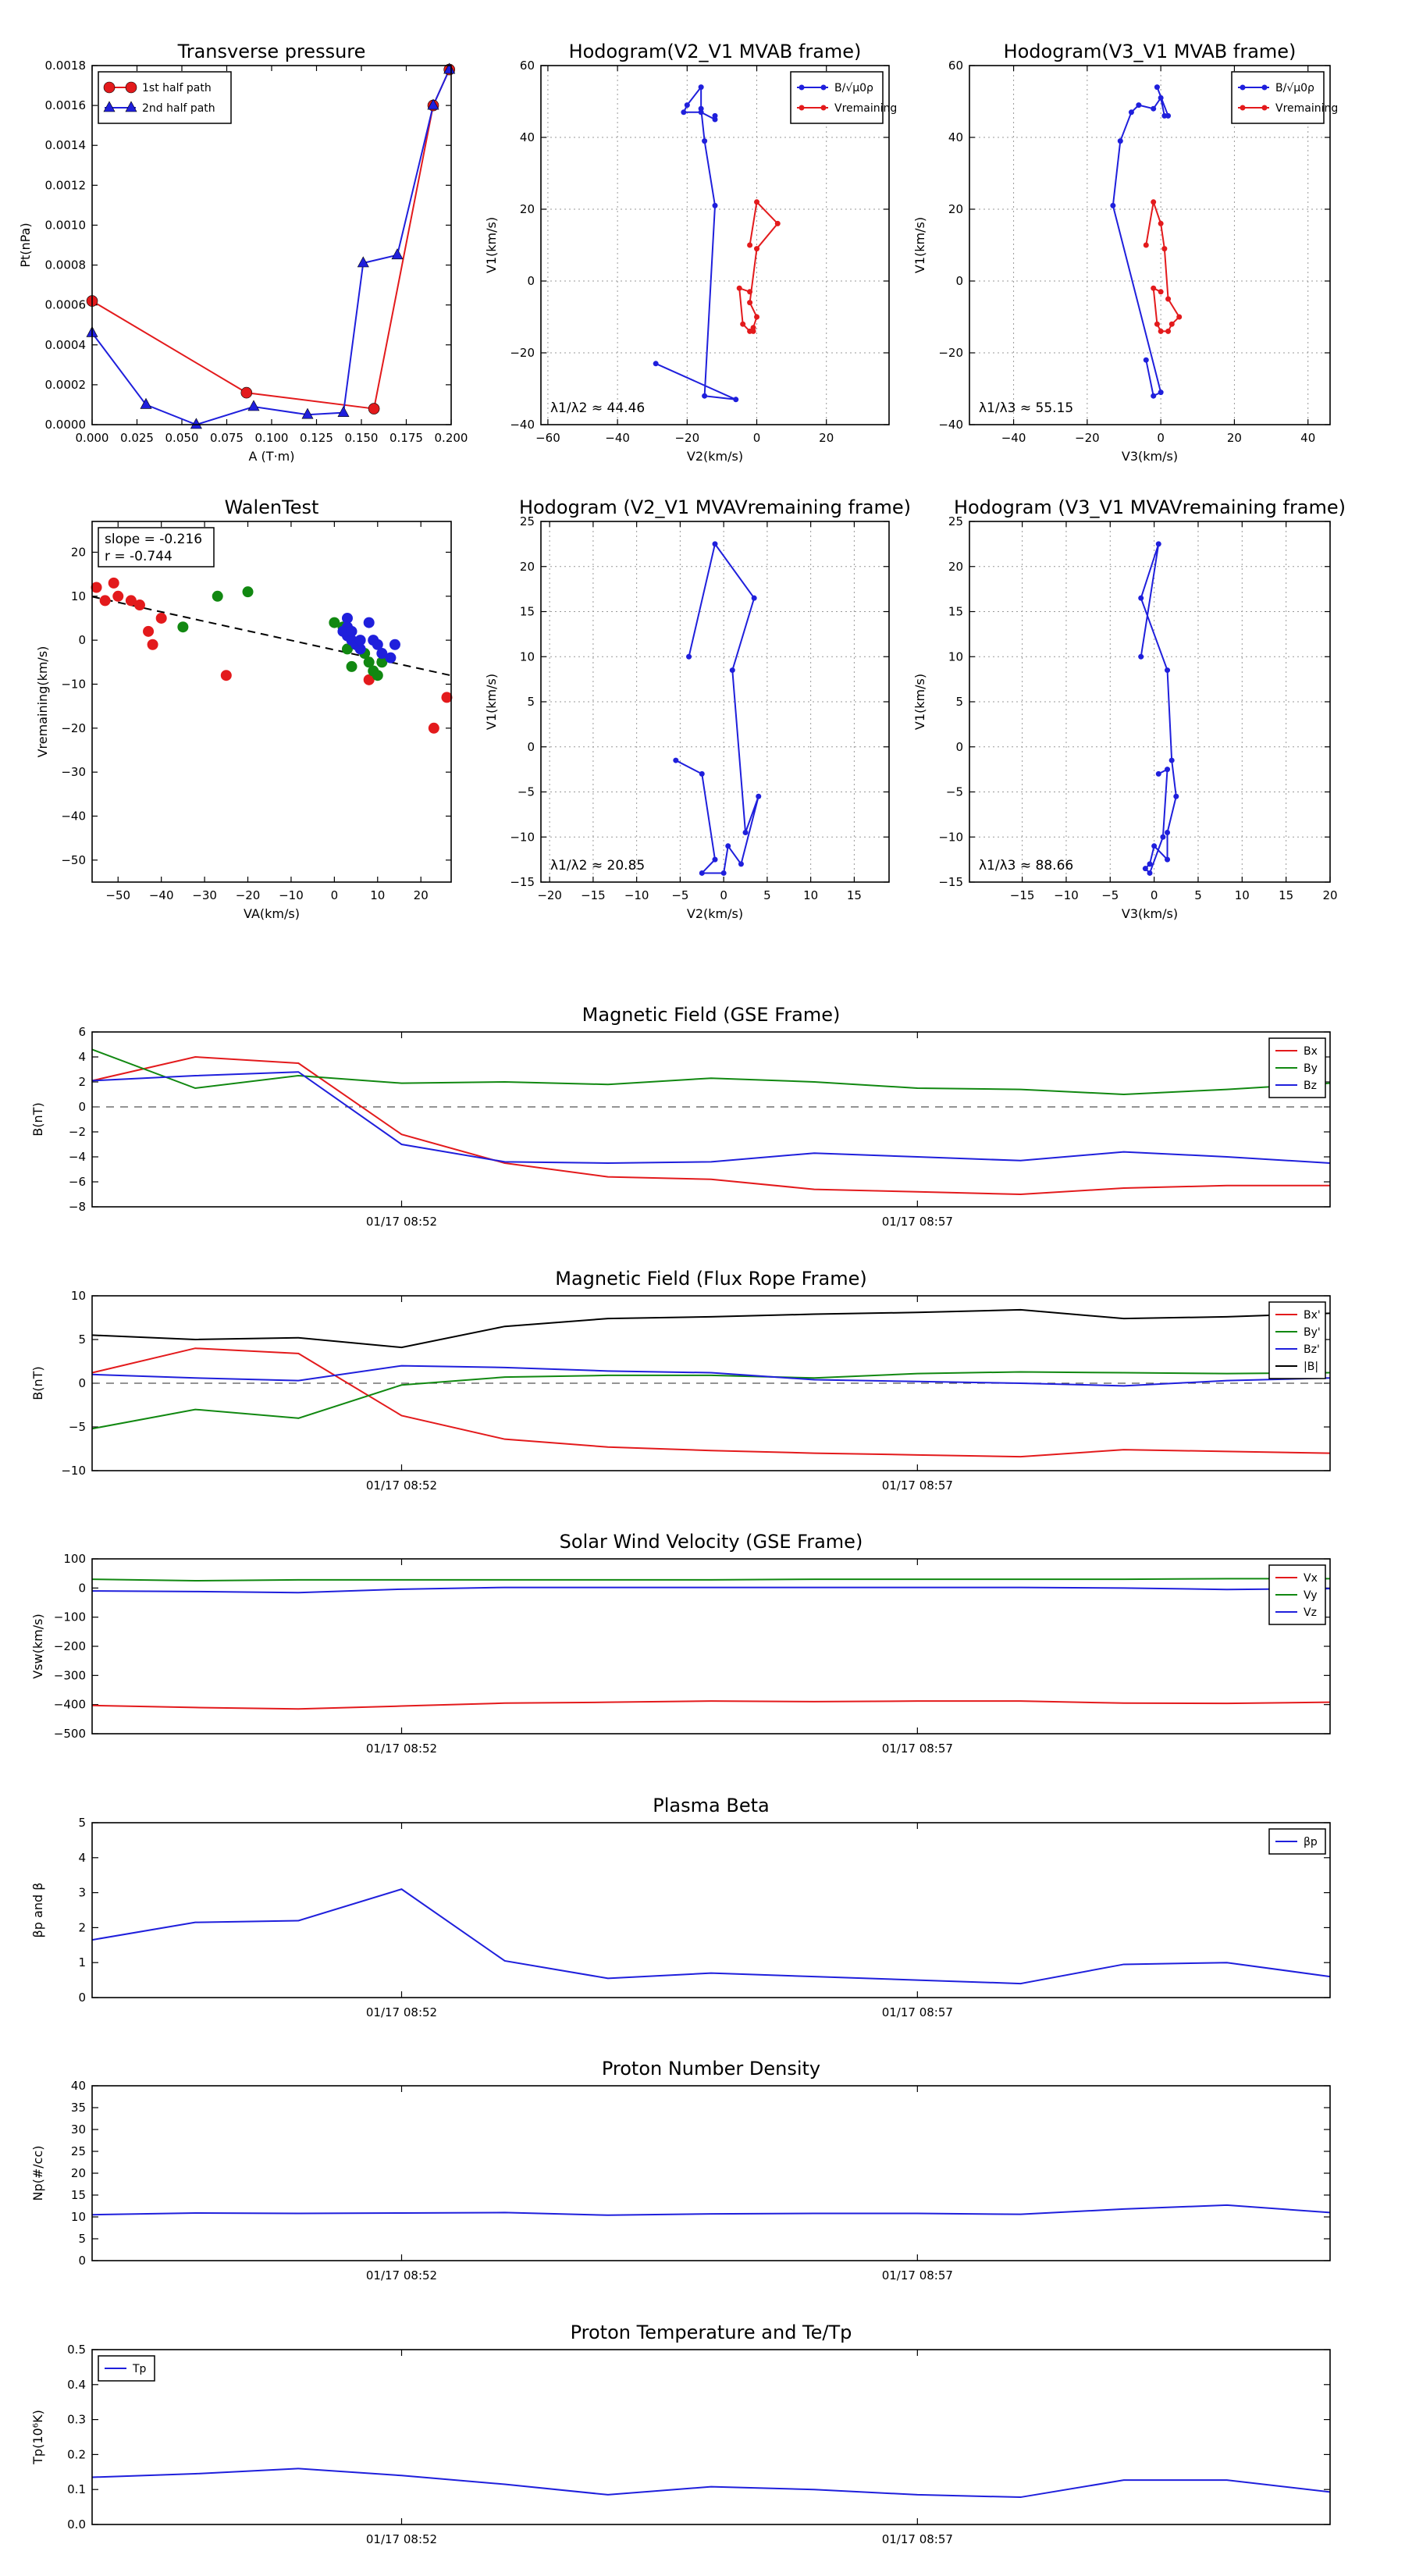 Image resolution: width=1405 pixels, height=2576 pixels. Describe the element at coordinates (362, 438) in the screenshot. I see `x-tick-label: 0.150` at that location.